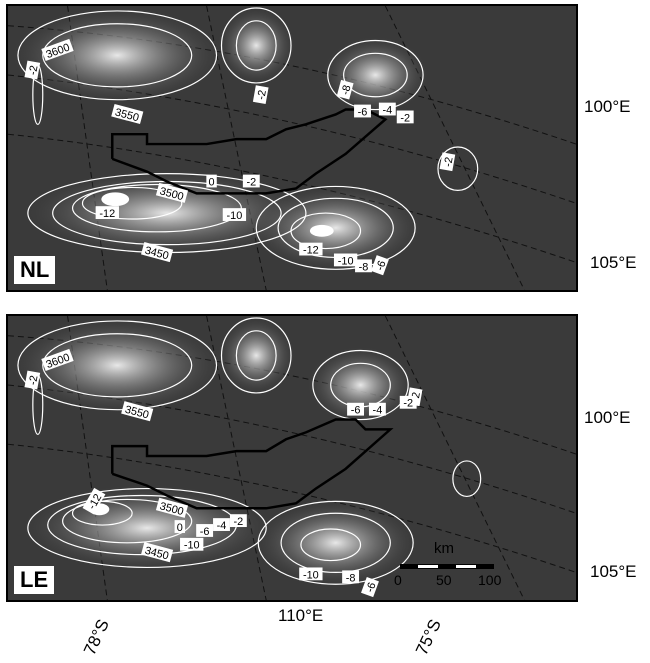 The width and height of the screenshot is (650, 663). I want to click on panel-label-le: LE, so click(34, 580).